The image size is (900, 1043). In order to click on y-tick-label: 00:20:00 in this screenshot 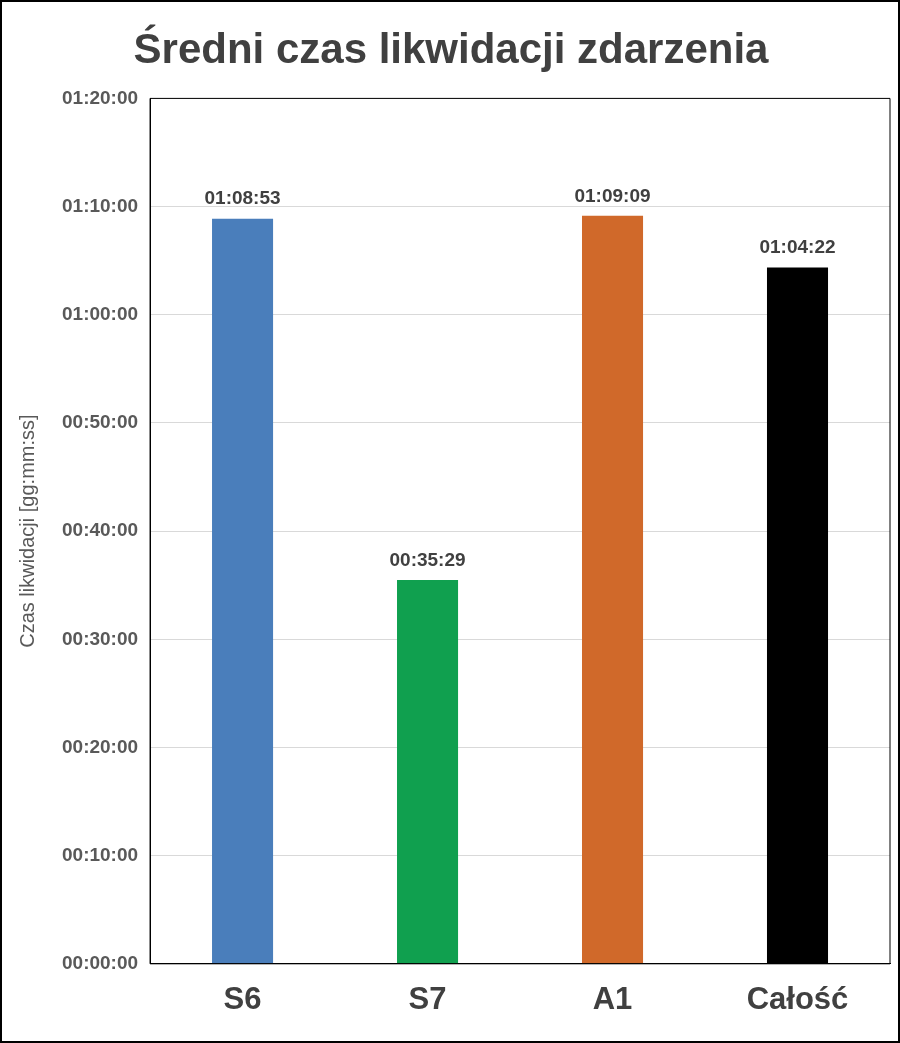, I will do `click(100, 746)`.